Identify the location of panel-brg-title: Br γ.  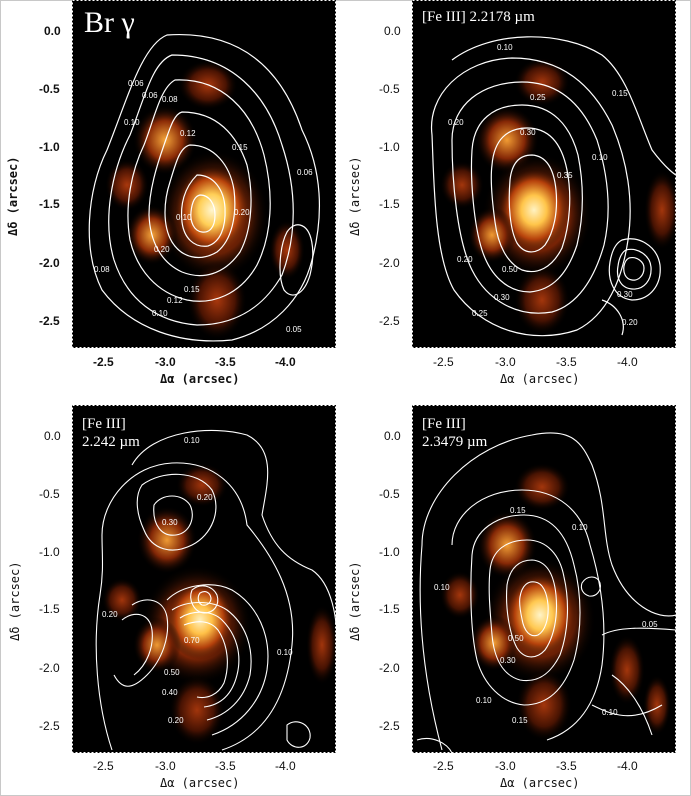
(109, 23).